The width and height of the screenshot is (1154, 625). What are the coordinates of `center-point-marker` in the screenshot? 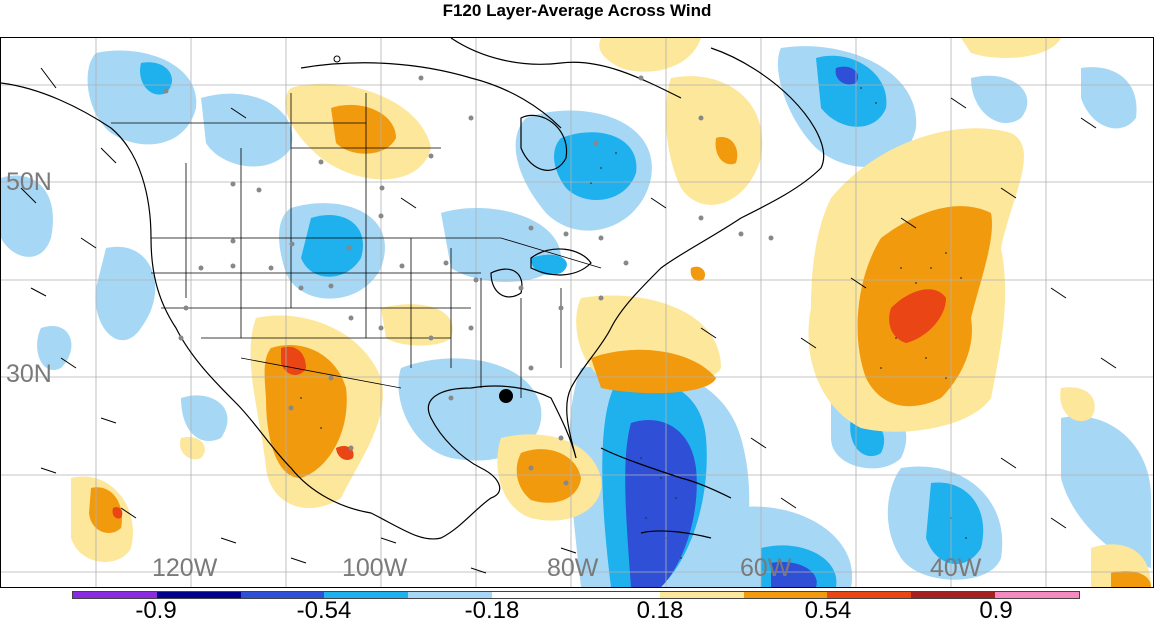 It's located at (506, 396).